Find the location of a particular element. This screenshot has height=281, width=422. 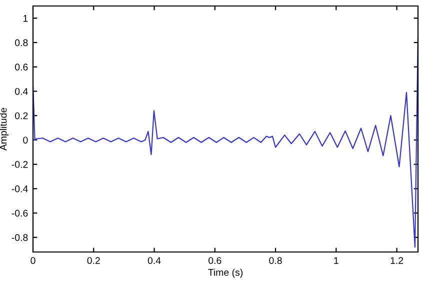

y-tick-label: -0.4 is located at coordinates (20, 188).